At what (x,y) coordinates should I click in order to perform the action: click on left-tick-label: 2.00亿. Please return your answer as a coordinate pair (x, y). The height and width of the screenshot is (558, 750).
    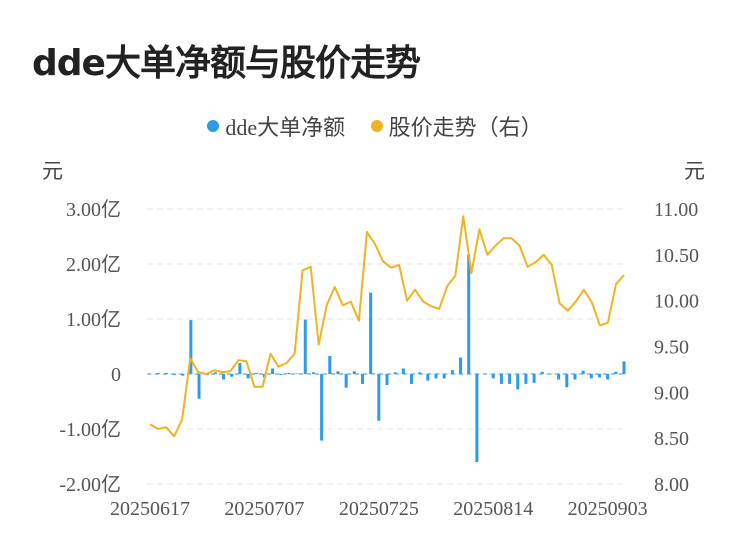
    Looking at the image, I should click on (93, 264).